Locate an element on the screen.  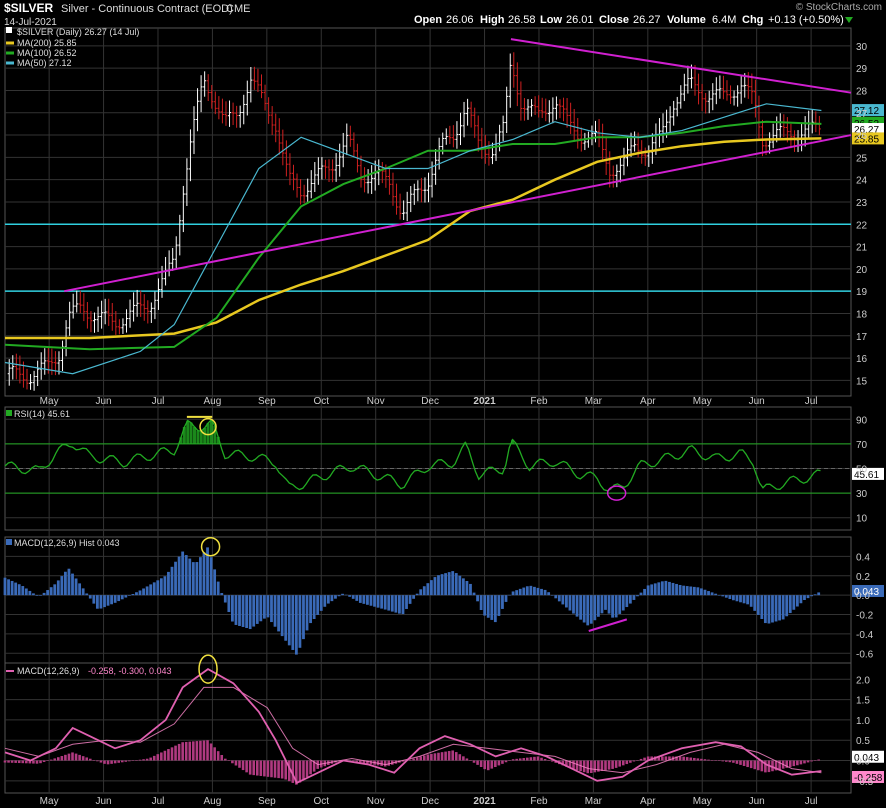
x-tick-label-top: Jun is located at coordinates (757, 401).